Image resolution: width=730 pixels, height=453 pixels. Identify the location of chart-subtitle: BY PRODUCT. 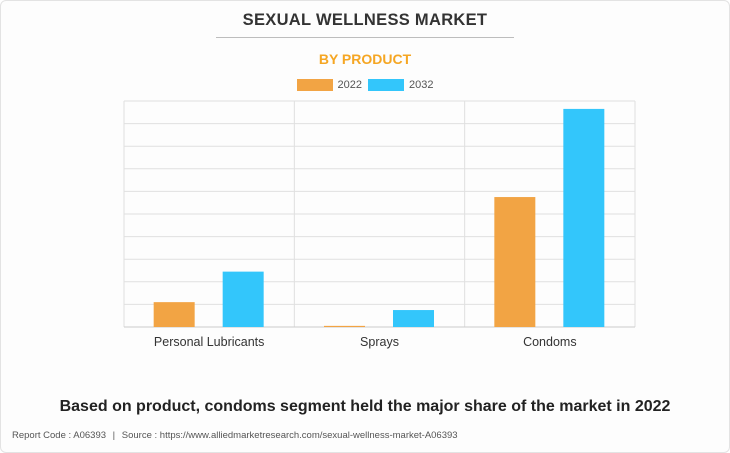
(365, 59).